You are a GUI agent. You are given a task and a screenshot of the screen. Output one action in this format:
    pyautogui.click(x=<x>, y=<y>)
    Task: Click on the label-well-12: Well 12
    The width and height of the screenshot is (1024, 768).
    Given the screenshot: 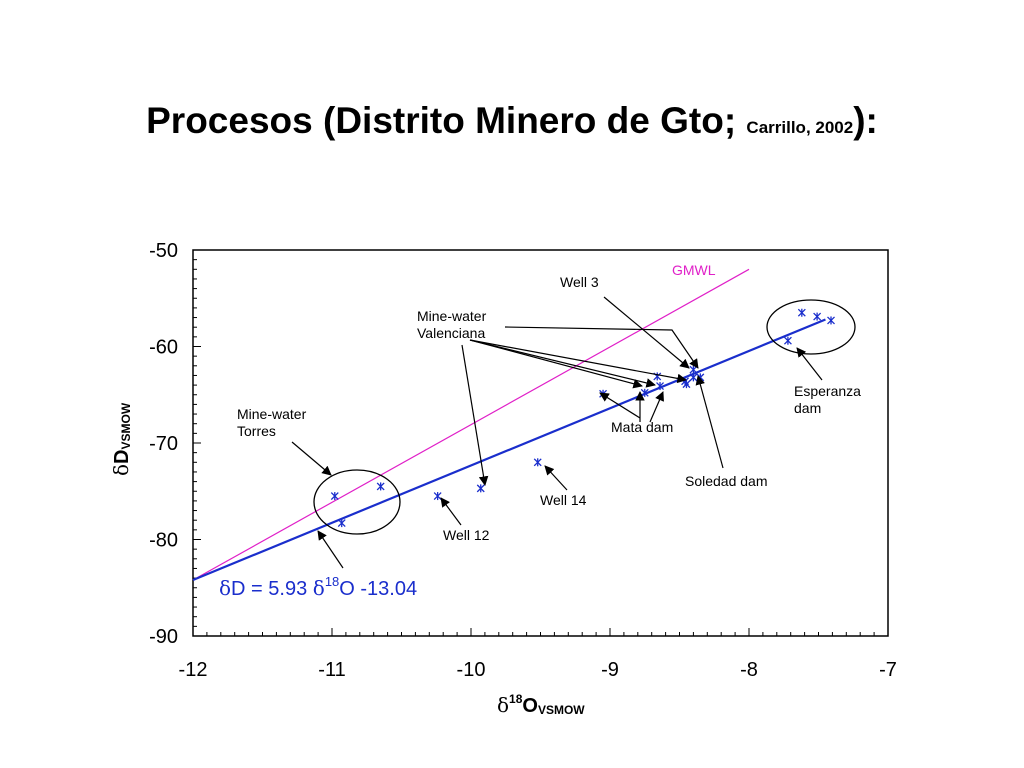 What is the action you would take?
    pyautogui.click(x=466, y=535)
    